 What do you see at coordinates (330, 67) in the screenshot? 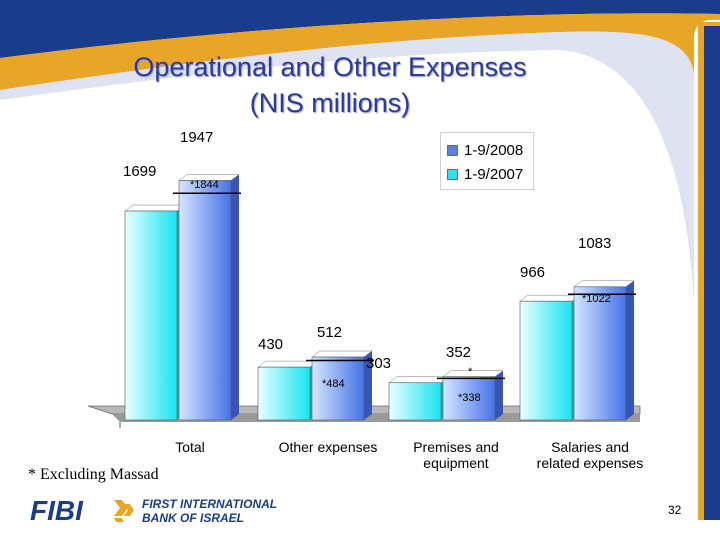
I see `chart-title-line1: Operational and Other Expenses` at bounding box center [330, 67].